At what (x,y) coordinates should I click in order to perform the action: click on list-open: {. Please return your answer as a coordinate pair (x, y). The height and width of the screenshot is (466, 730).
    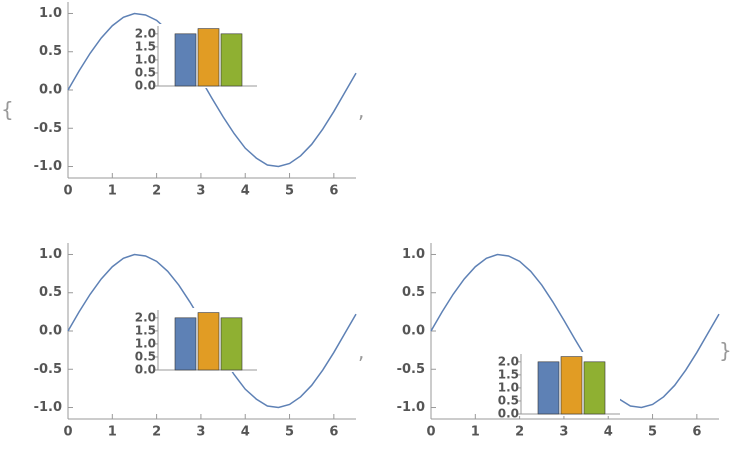
    Looking at the image, I should click on (7, 110).